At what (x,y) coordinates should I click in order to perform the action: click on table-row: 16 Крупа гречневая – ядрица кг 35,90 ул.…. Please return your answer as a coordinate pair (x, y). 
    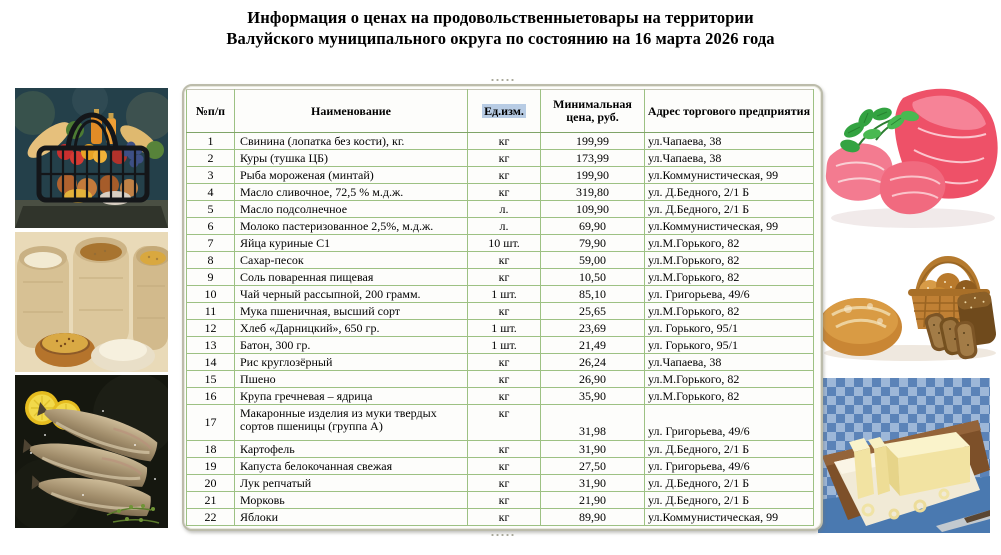
    Looking at the image, I should click on (500, 396).